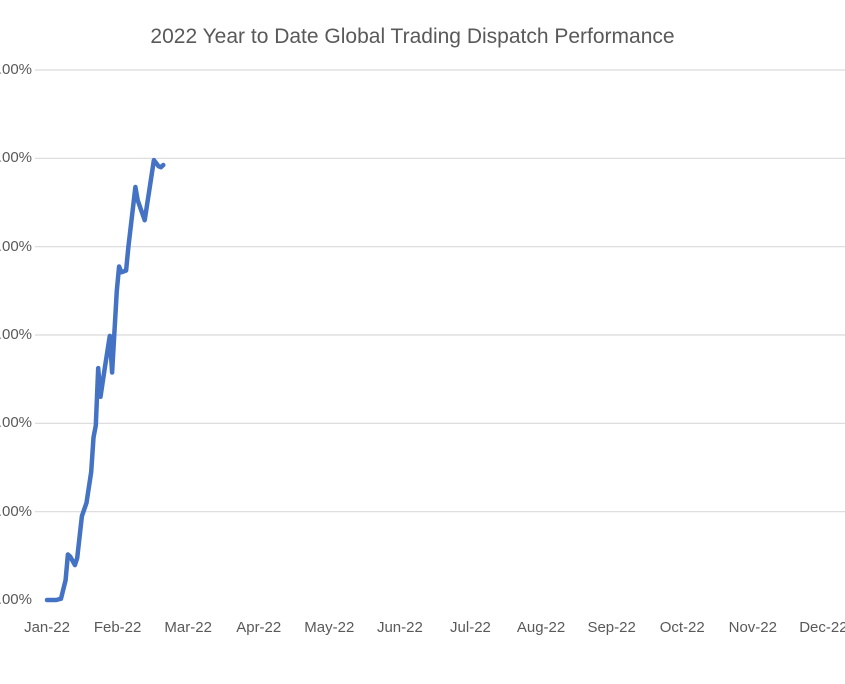 The height and width of the screenshot is (684, 845). What do you see at coordinates (611, 627) in the screenshot?
I see `x-axis-label: Sep-22` at bounding box center [611, 627].